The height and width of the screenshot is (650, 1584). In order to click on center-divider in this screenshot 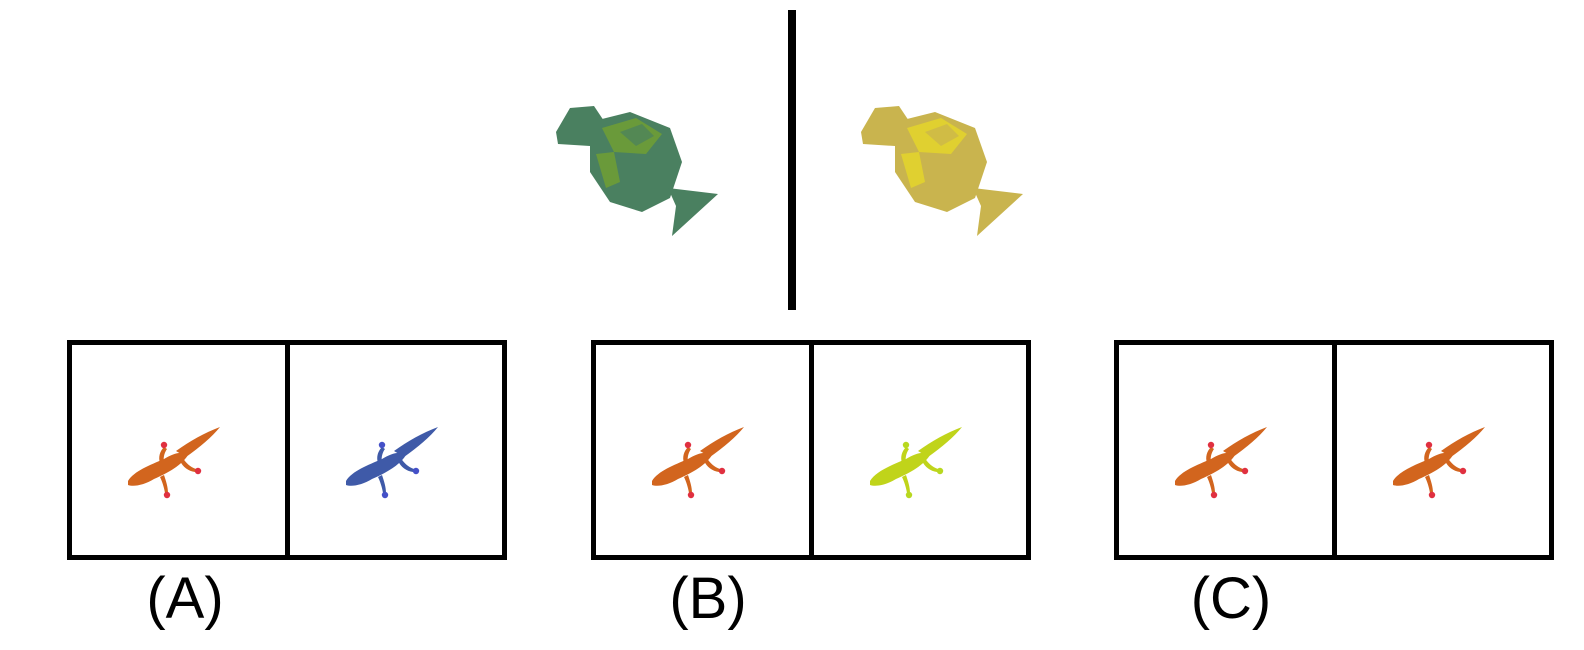, I will do `click(792, 160)`.